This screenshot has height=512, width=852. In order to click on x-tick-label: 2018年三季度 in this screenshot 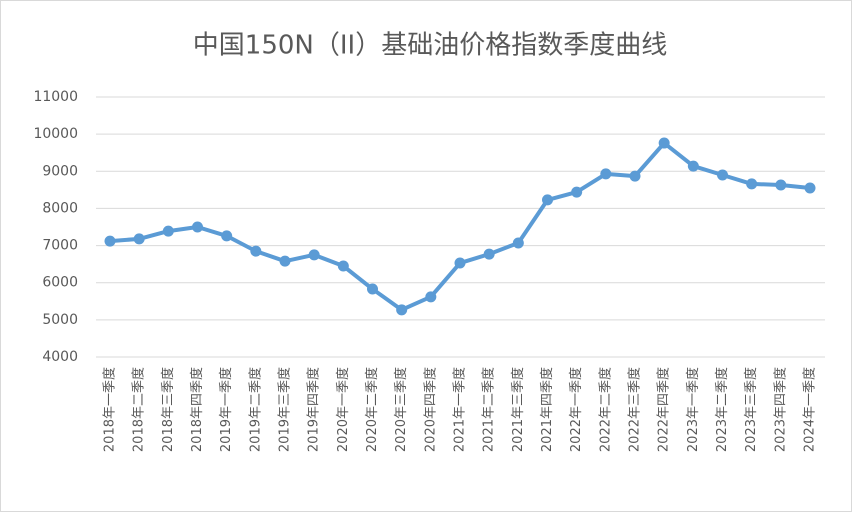, I will do `click(168, 409)`.